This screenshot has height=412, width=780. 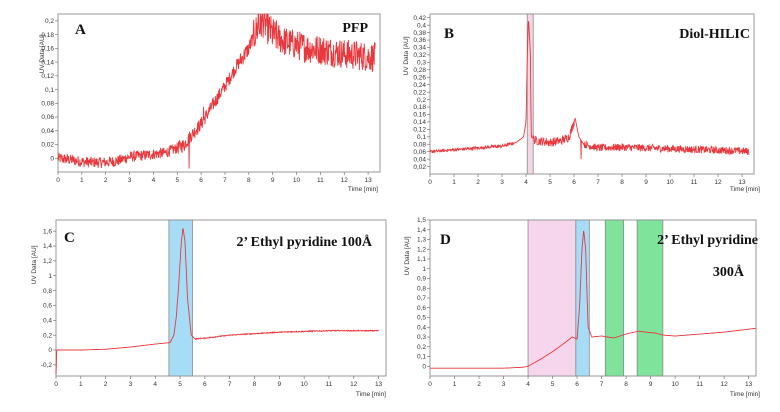 I want to click on chart-d-xtick-label: 13, so click(x=749, y=384).